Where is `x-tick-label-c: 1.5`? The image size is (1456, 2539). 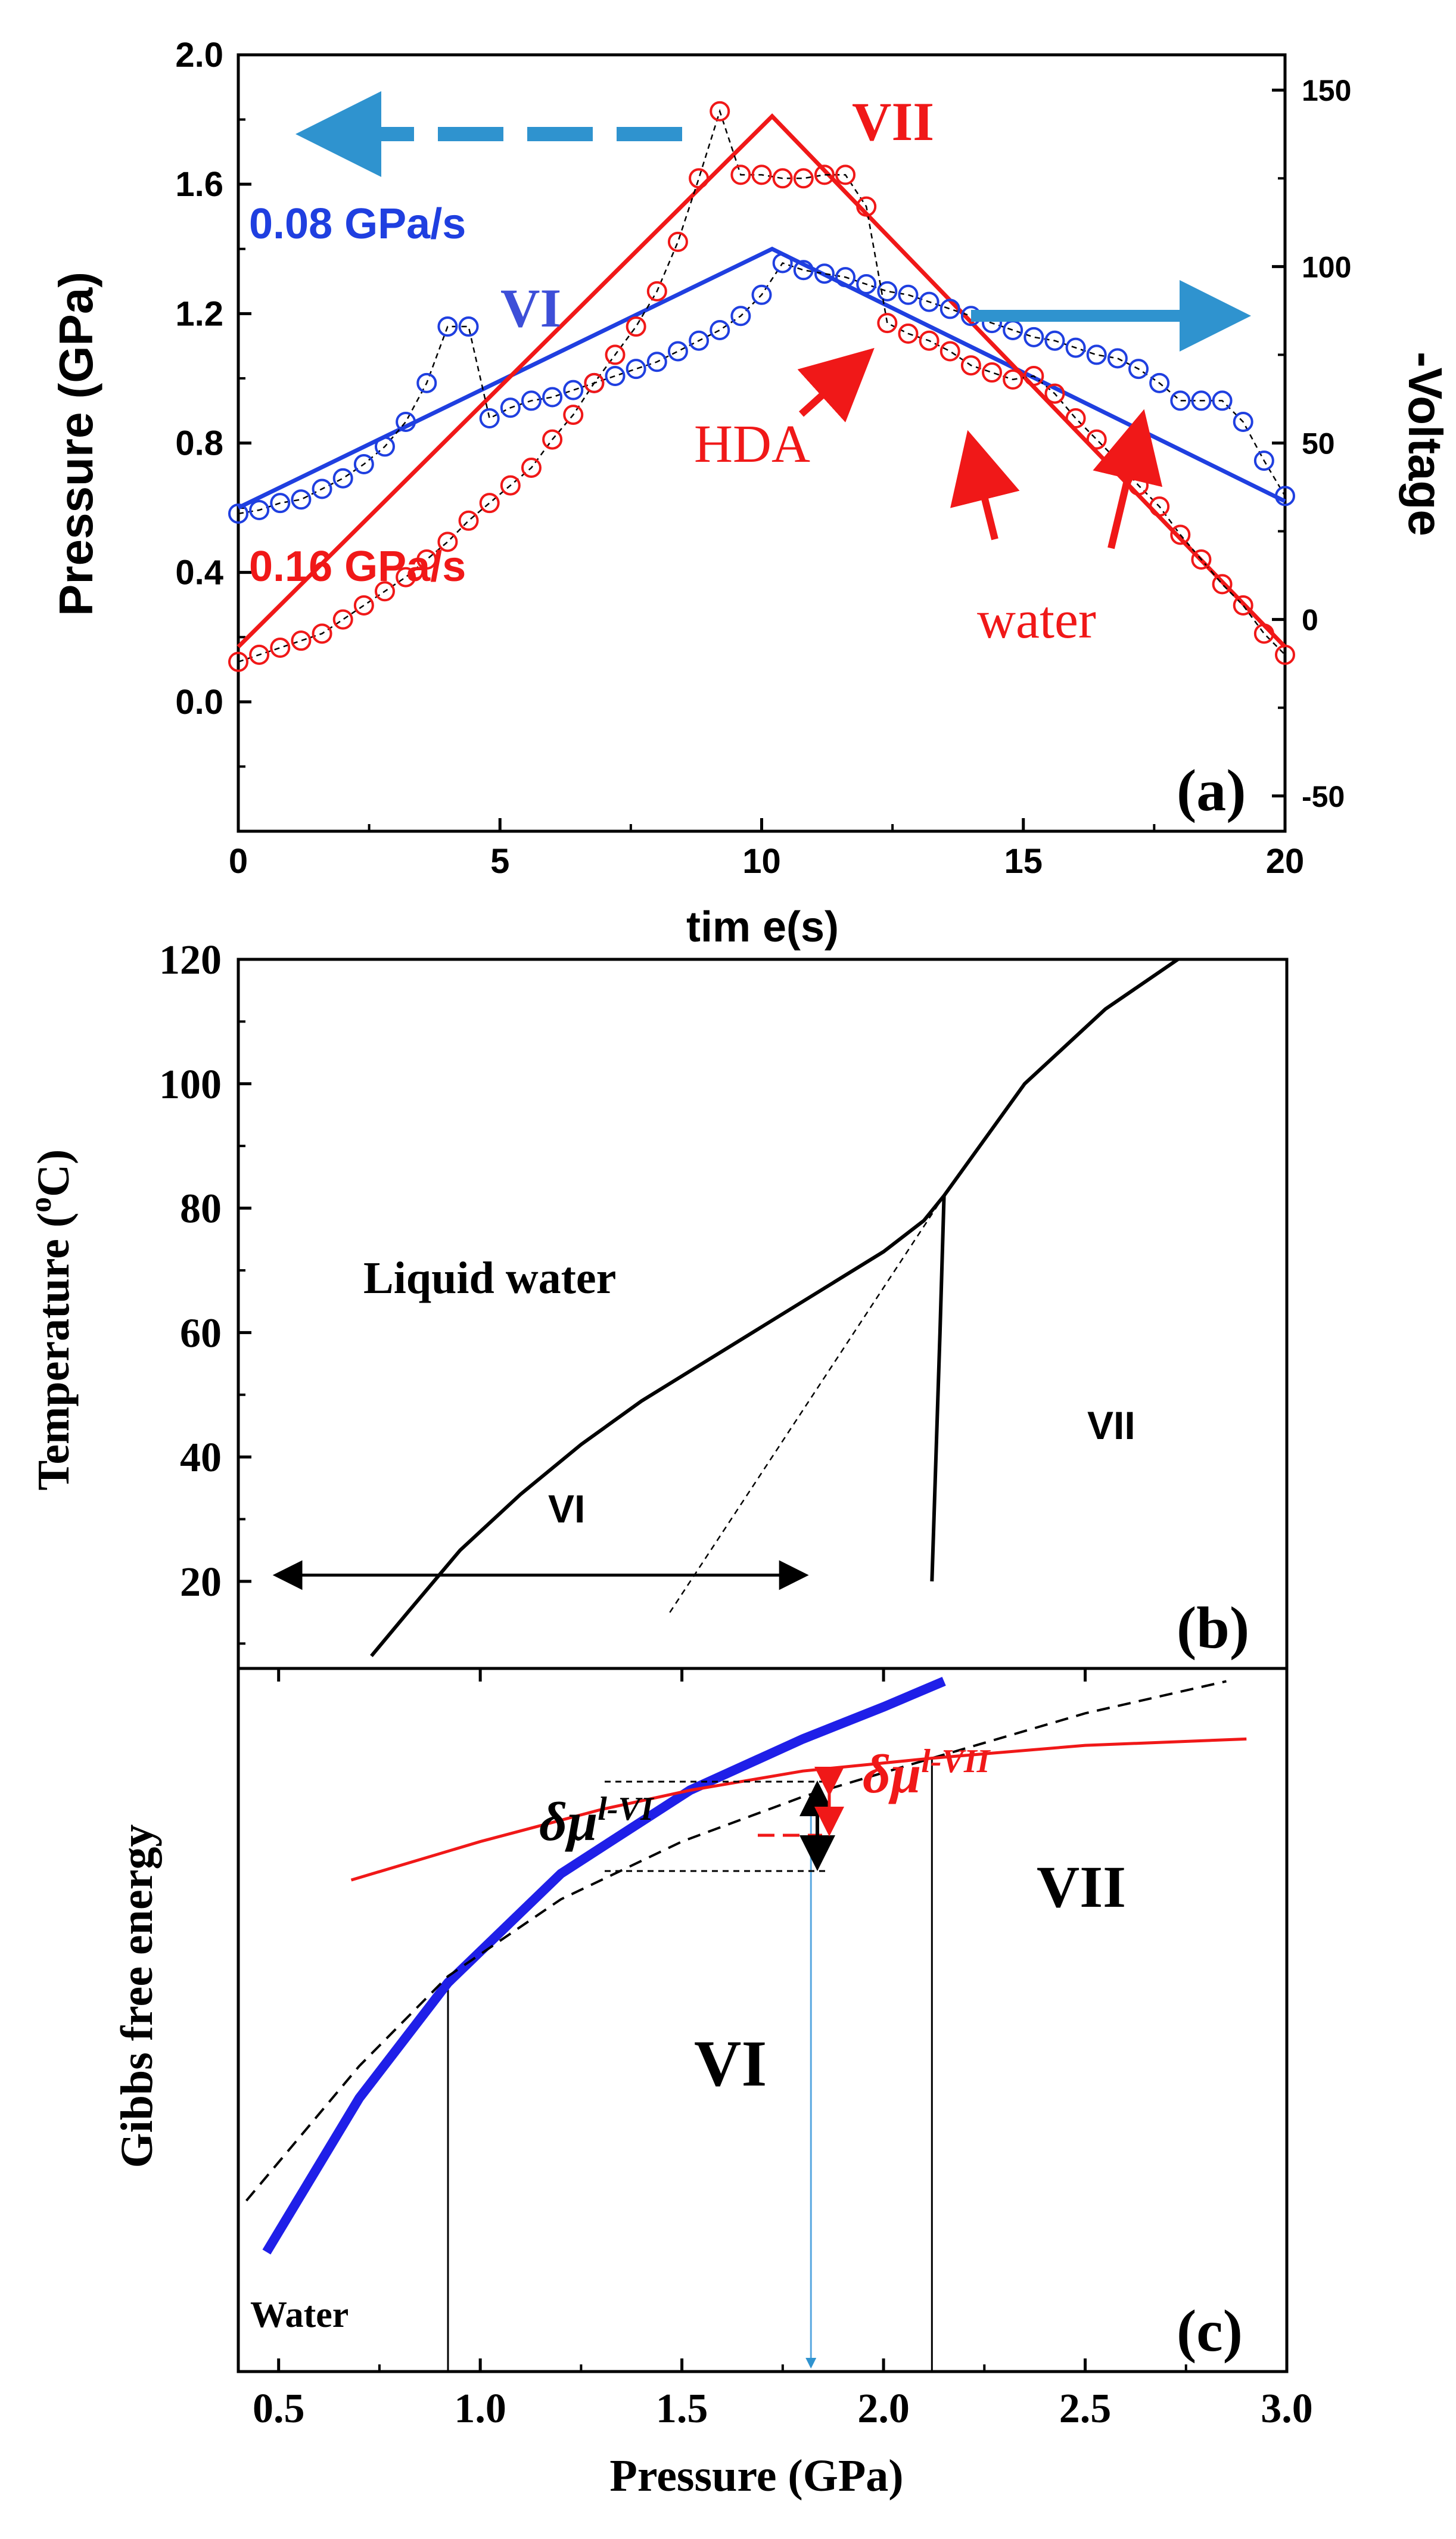 x-tick-label-c: 1.5 is located at coordinates (682, 2409).